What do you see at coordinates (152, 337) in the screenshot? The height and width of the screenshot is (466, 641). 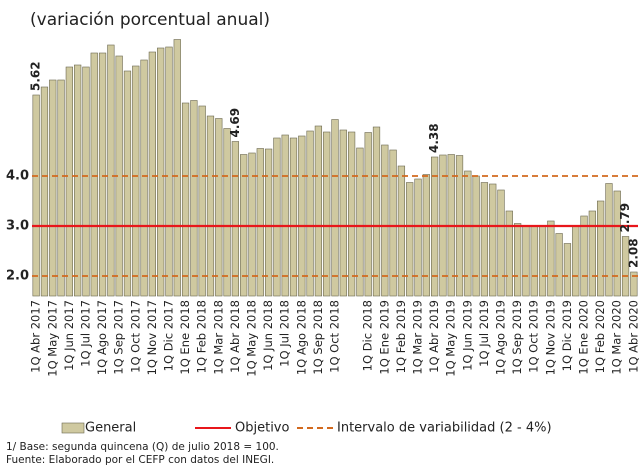 I see `x-tick-label: 1Q Nov 2017` at bounding box center [152, 337].